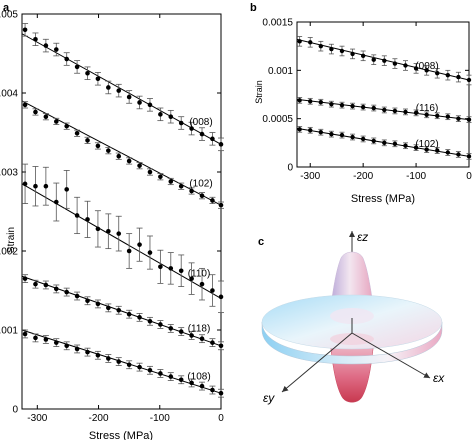 The height and width of the screenshot is (440, 474). I want to click on fit-line, so click(121, 361).